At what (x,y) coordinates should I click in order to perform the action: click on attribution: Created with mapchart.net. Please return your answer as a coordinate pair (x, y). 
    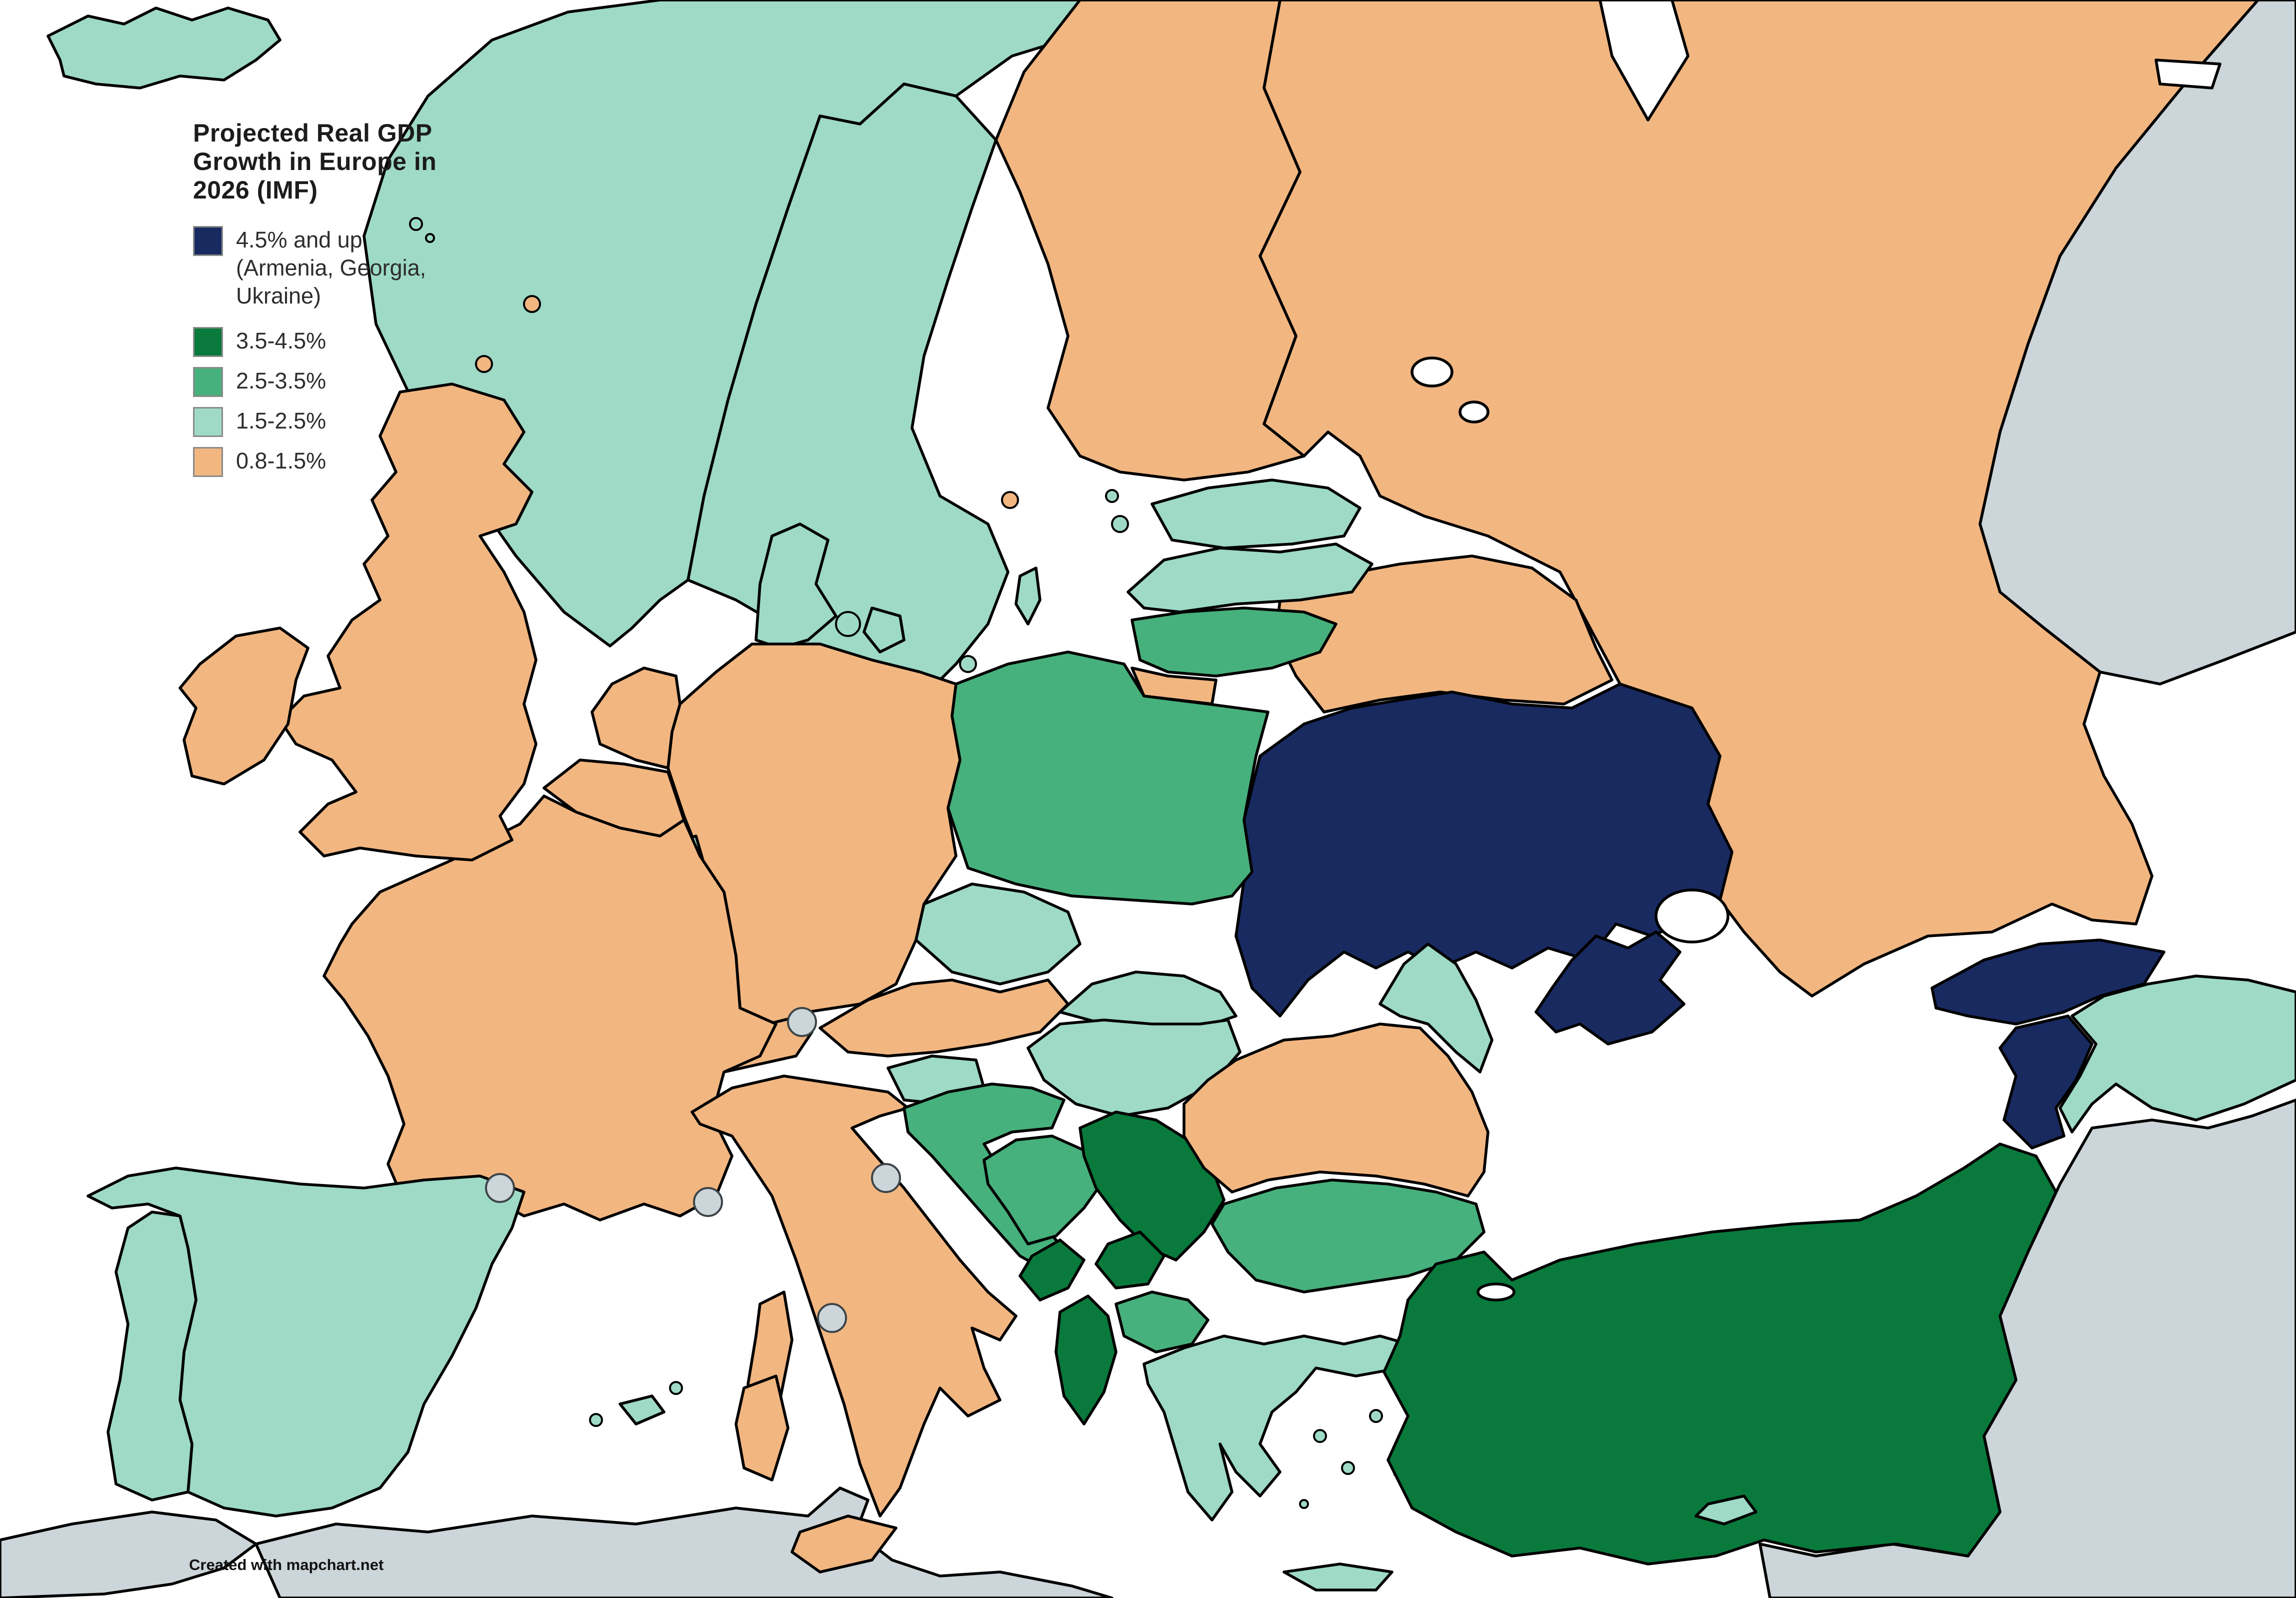
    Looking at the image, I should click on (286, 1565).